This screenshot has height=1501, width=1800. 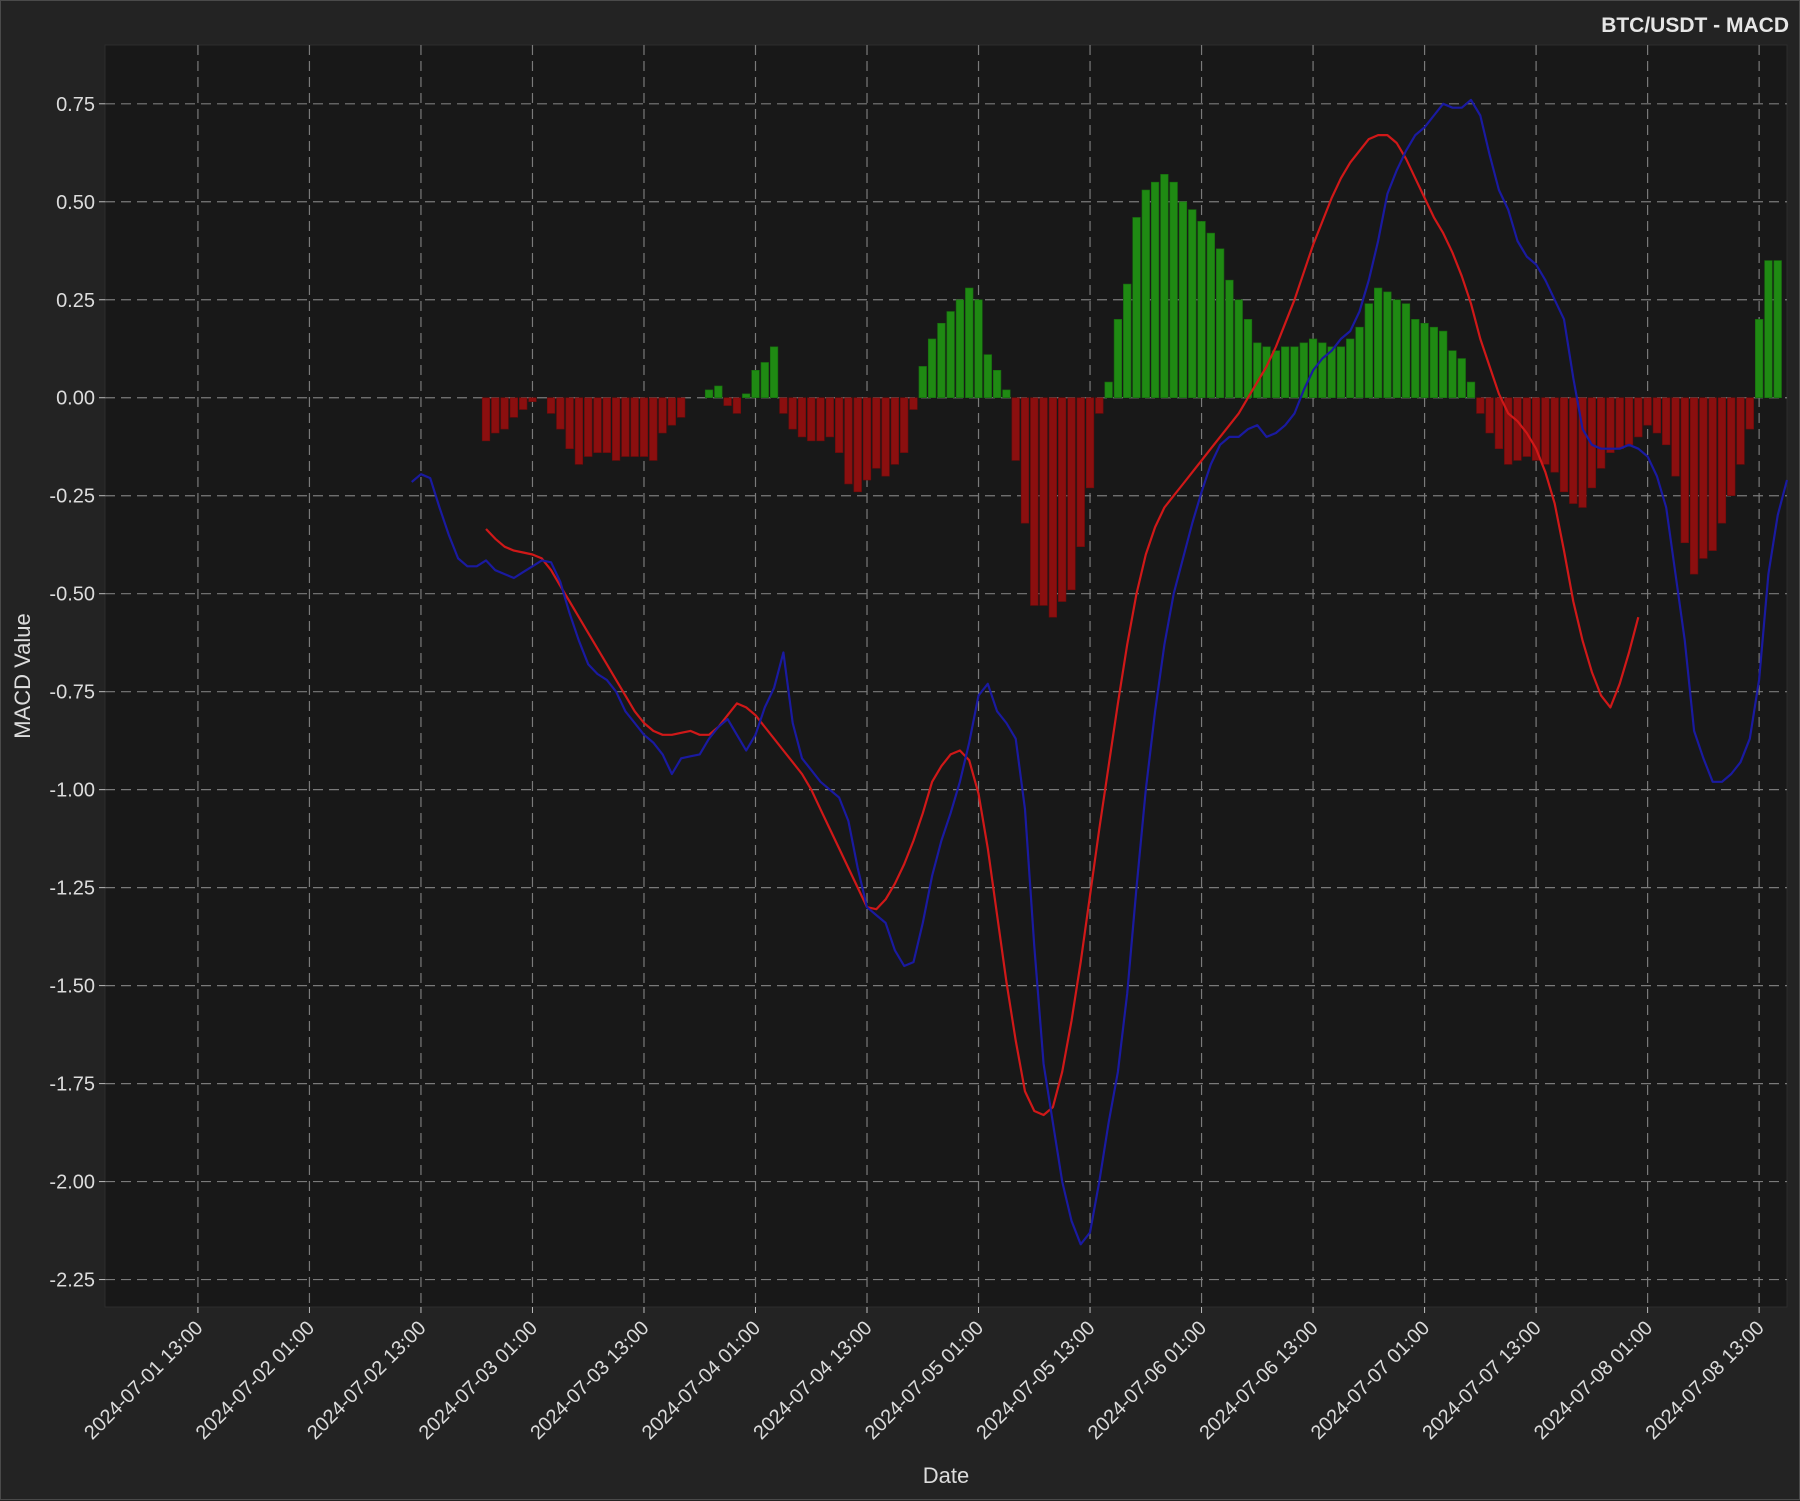 What do you see at coordinates (1035, 1380) in the screenshot?
I see `x-tick-label: 2024-07-05 13:00` at bounding box center [1035, 1380].